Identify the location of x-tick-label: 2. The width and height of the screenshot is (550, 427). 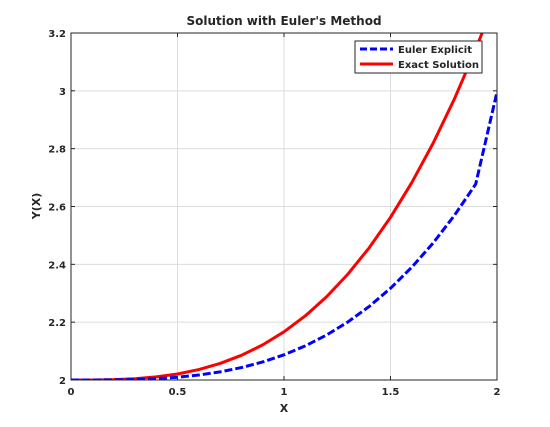
(497, 392).